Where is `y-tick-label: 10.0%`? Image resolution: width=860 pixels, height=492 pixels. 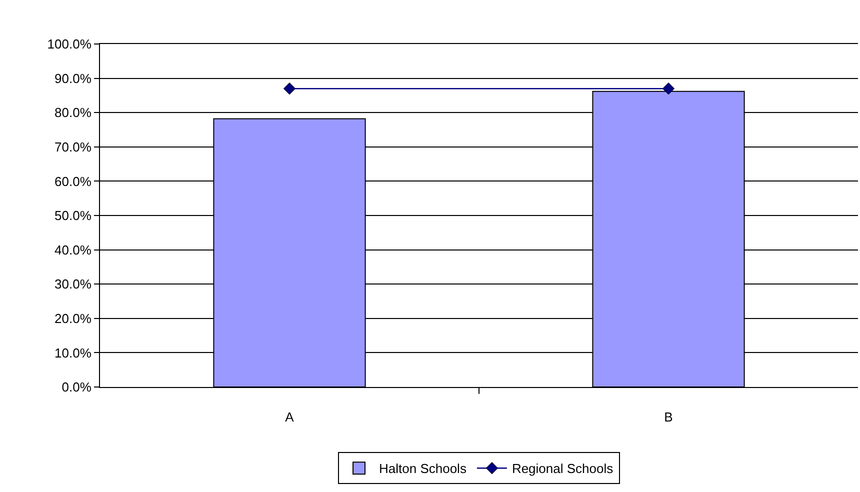
y-tick-label: 10.0% is located at coordinates (73, 352).